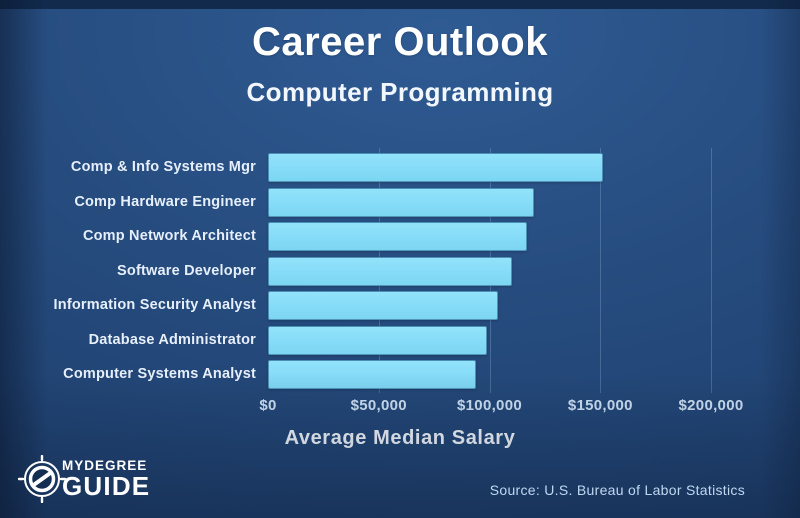  What do you see at coordinates (378, 405) in the screenshot?
I see `x-tick-label: $50,000` at bounding box center [378, 405].